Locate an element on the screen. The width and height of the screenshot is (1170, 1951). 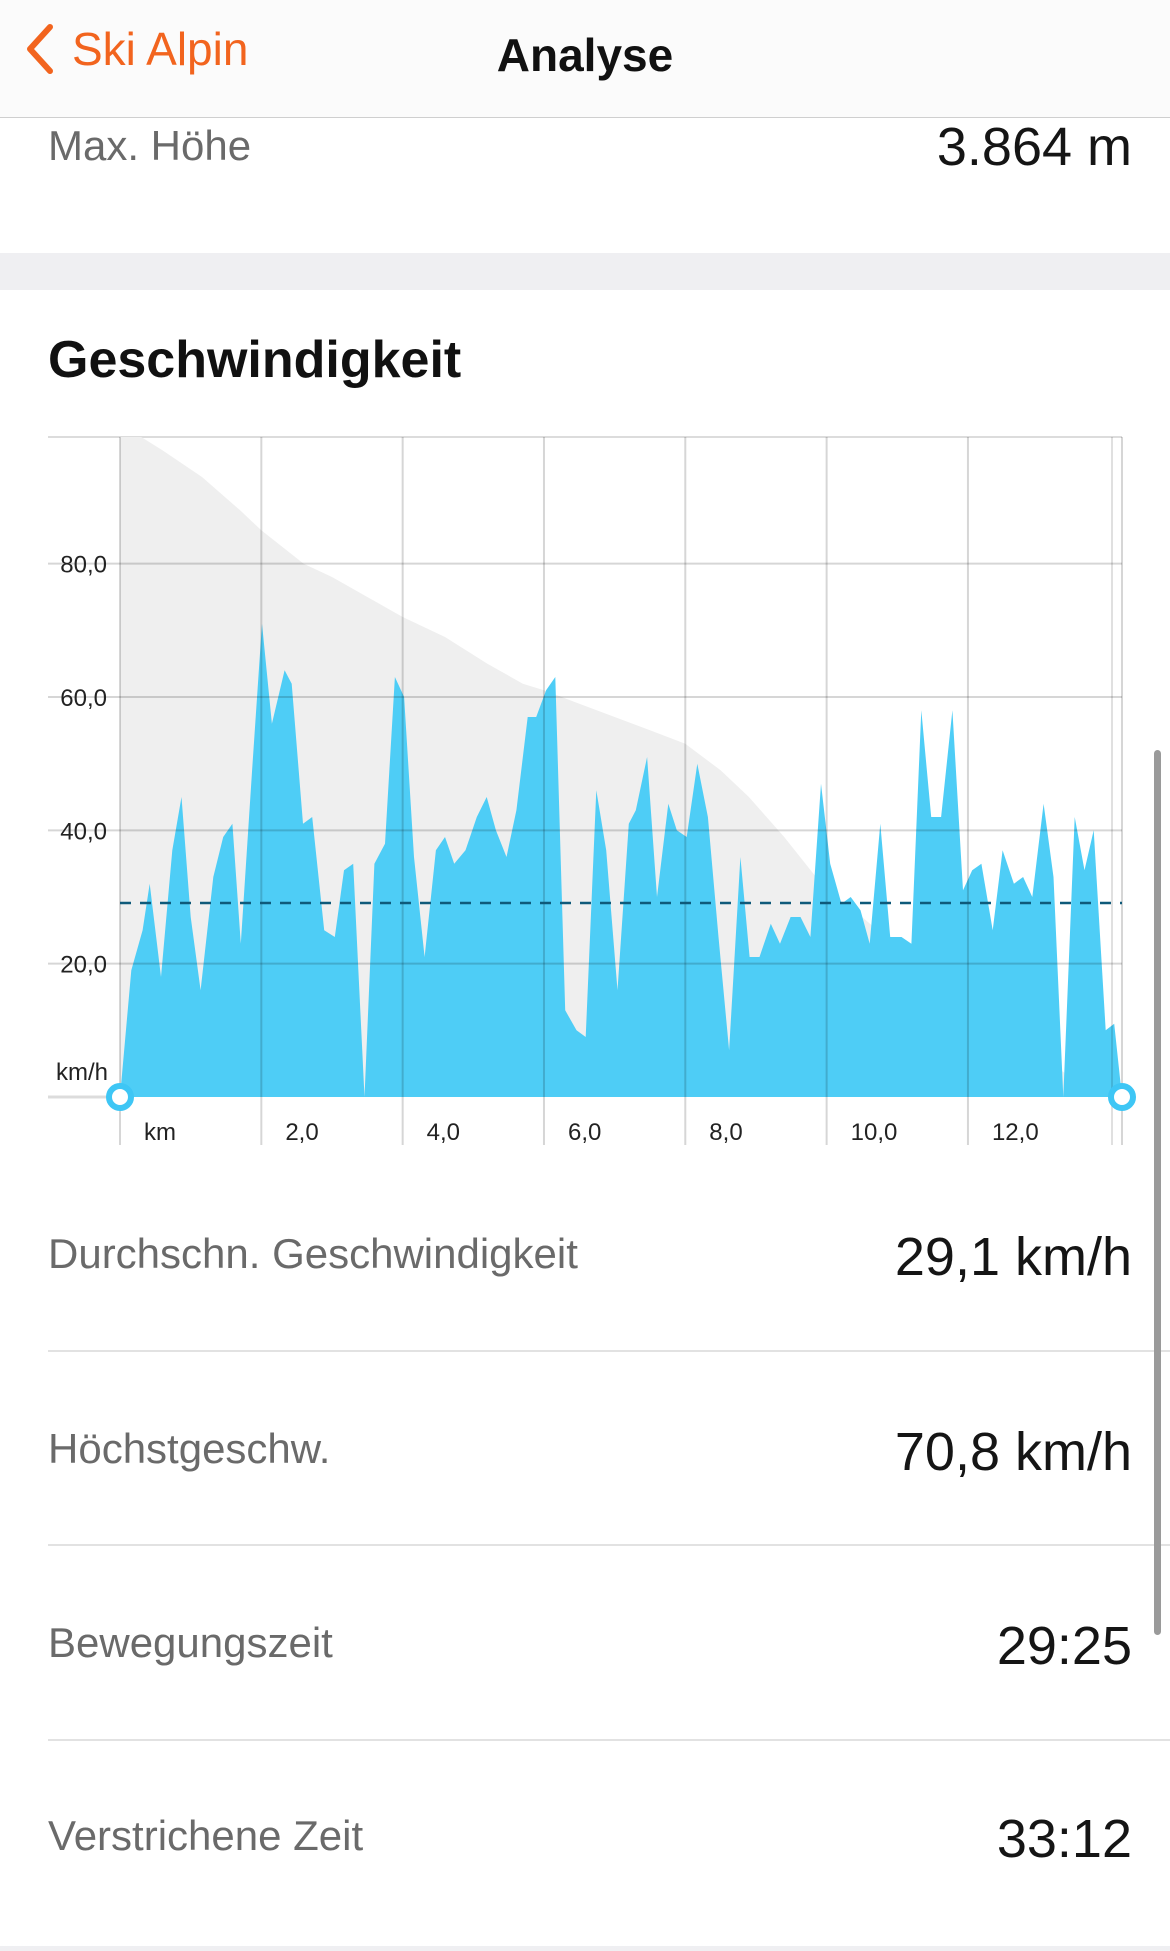
back-button: Ski Alpin is located at coordinates (136, 49).